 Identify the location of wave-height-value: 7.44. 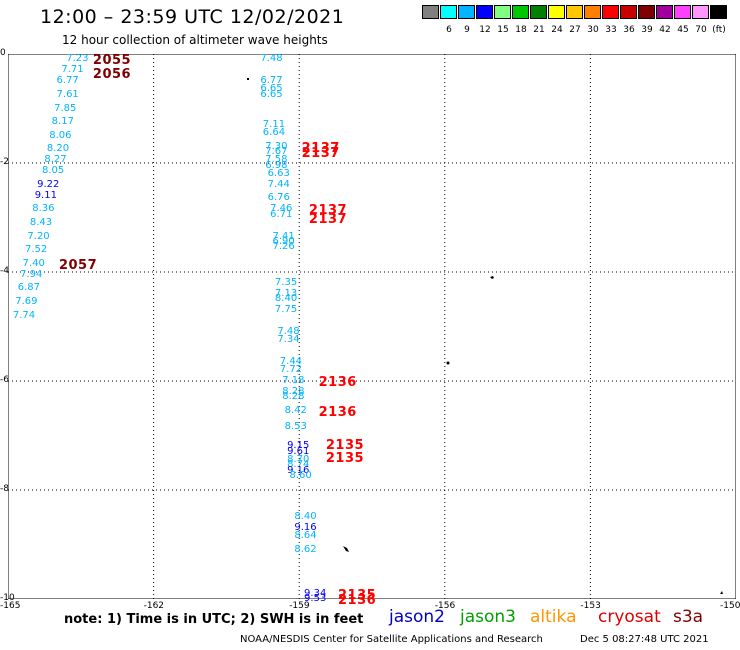
(291, 361).